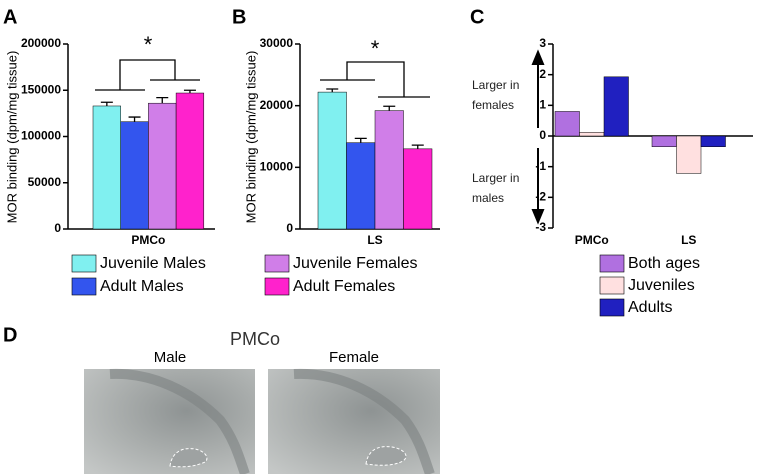  What do you see at coordinates (41, 136) in the screenshot?
I see `y-tick-label: 100000` at bounding box center [41, 136].